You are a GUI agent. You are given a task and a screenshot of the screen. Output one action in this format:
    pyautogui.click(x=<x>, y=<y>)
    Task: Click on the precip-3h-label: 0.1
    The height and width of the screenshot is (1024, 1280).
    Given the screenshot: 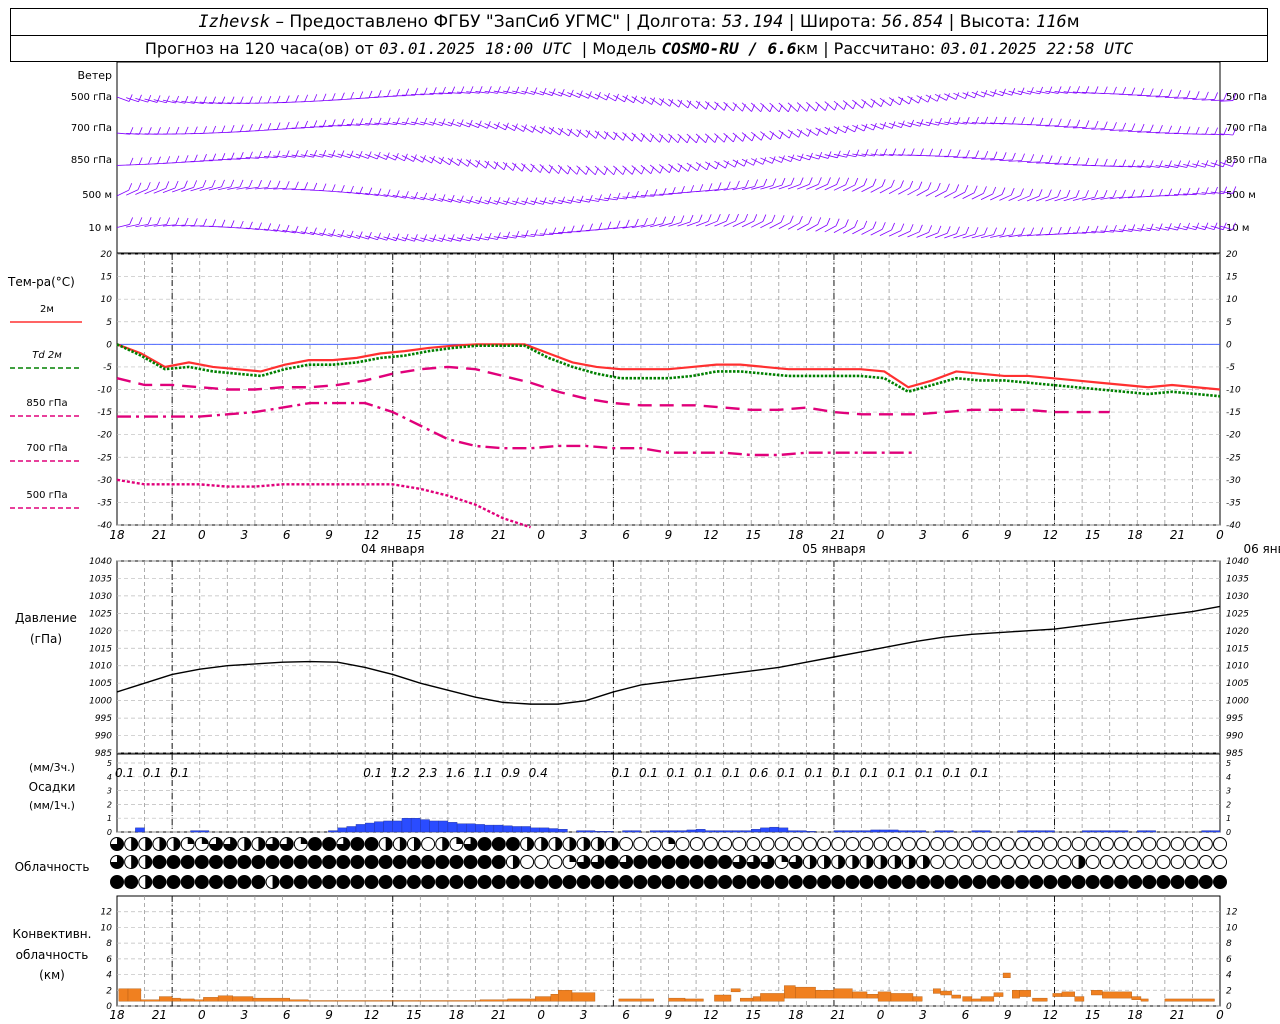 What is the action you would take?
    pyautogui.click(x=924, y=773)
    